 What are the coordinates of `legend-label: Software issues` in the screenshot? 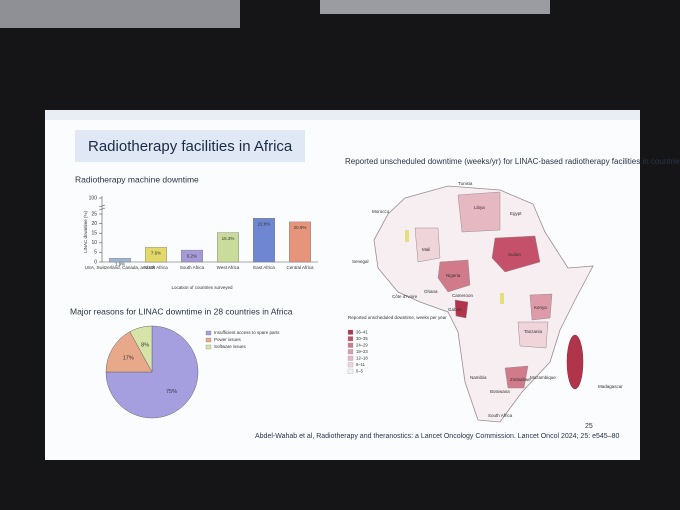 It's located at (230, 346).